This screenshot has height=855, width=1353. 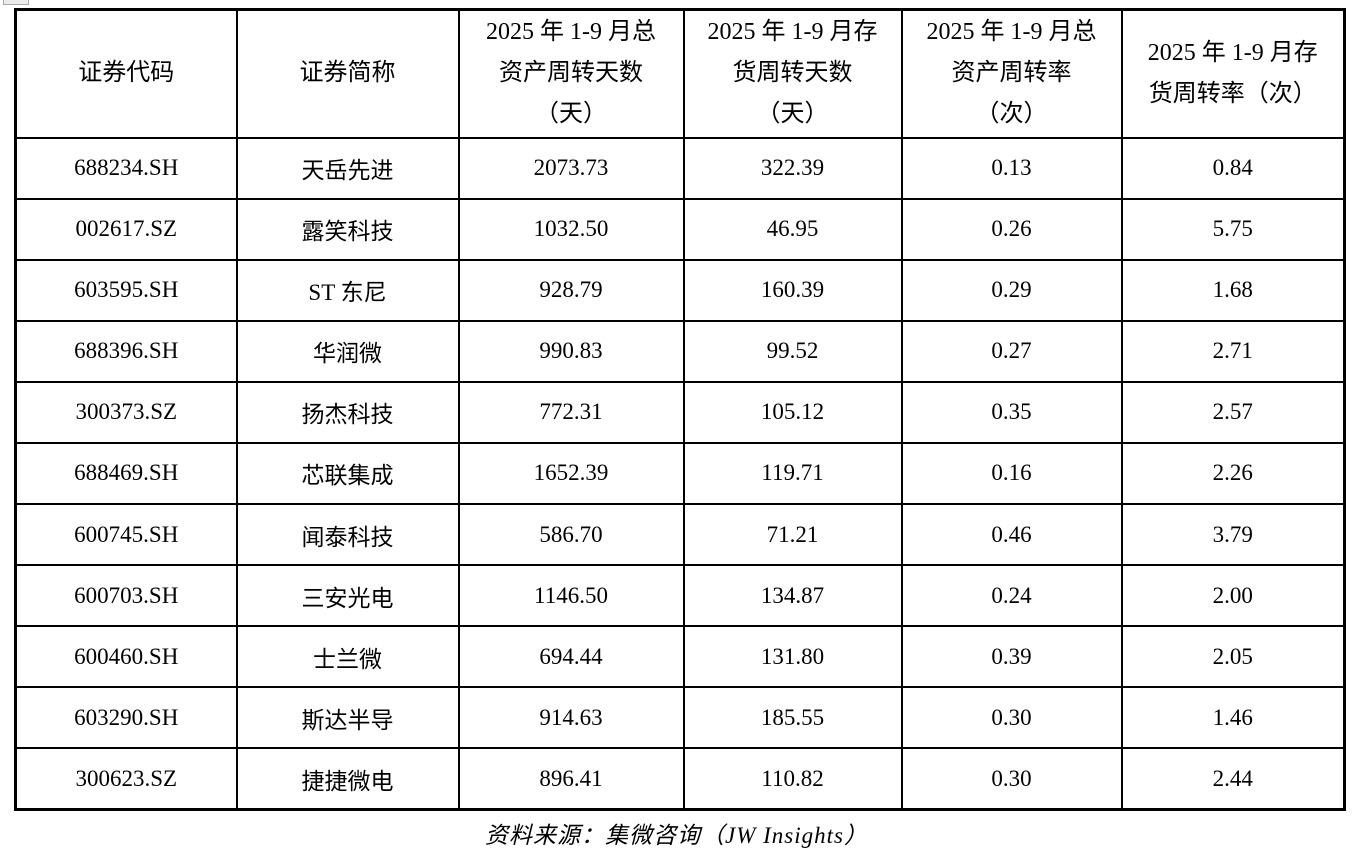 I want to click on table-cell: 688396.SH, so click(x=126, y=351).